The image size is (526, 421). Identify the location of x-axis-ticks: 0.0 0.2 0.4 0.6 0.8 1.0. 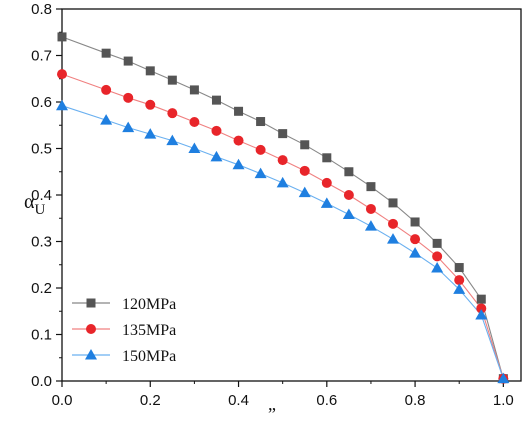
(283, 395).